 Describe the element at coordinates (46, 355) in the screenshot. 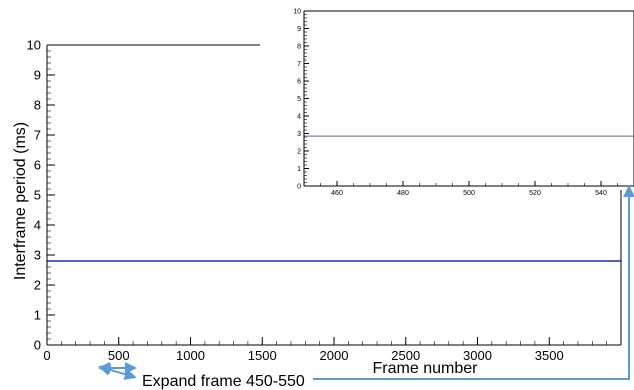

I see `x-tick-label: 0` at that location.